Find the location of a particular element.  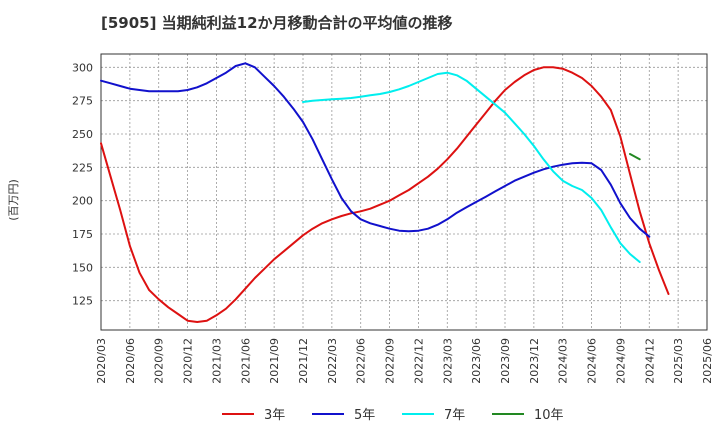

x-tick-label: 2021/09 is located at coordinates (274, 361).